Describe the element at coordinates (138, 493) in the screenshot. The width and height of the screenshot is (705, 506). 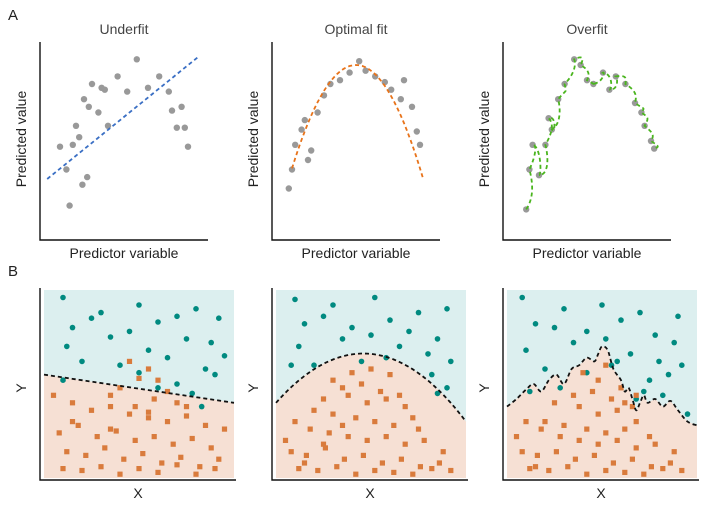
I see `x-axis-label: X` at that location.